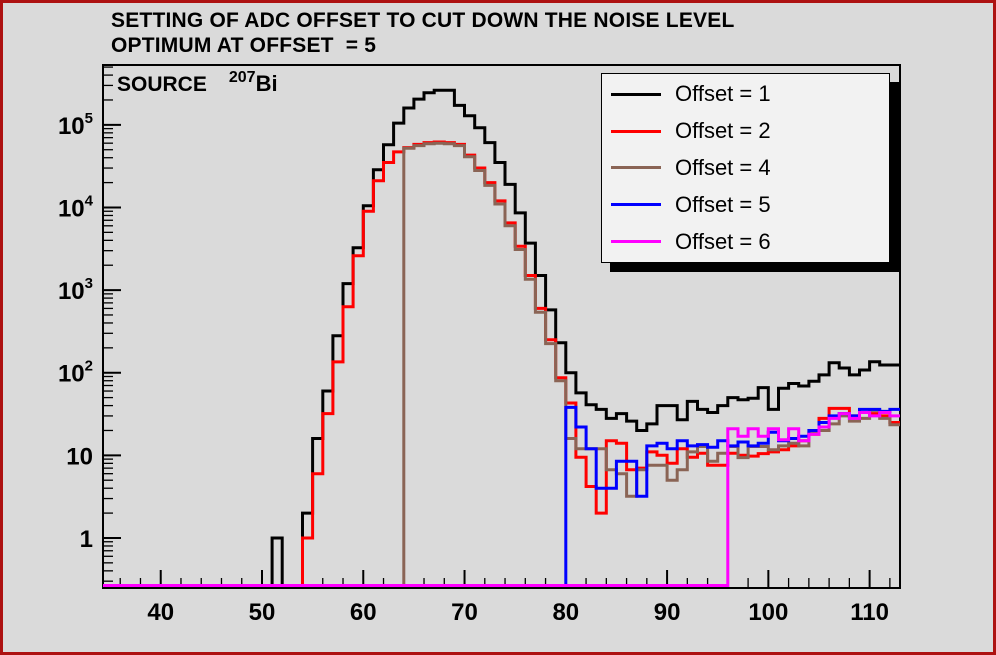  I want to click on y-axis-label: 10, so click(79, 456).